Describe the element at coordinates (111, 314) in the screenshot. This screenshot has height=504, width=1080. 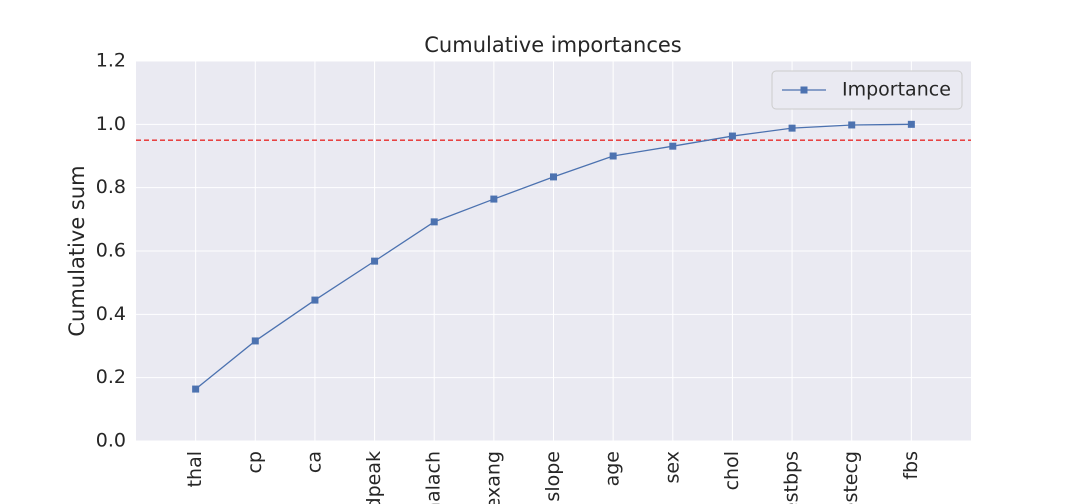
I see `y-tick-label: 0.4` at that location.